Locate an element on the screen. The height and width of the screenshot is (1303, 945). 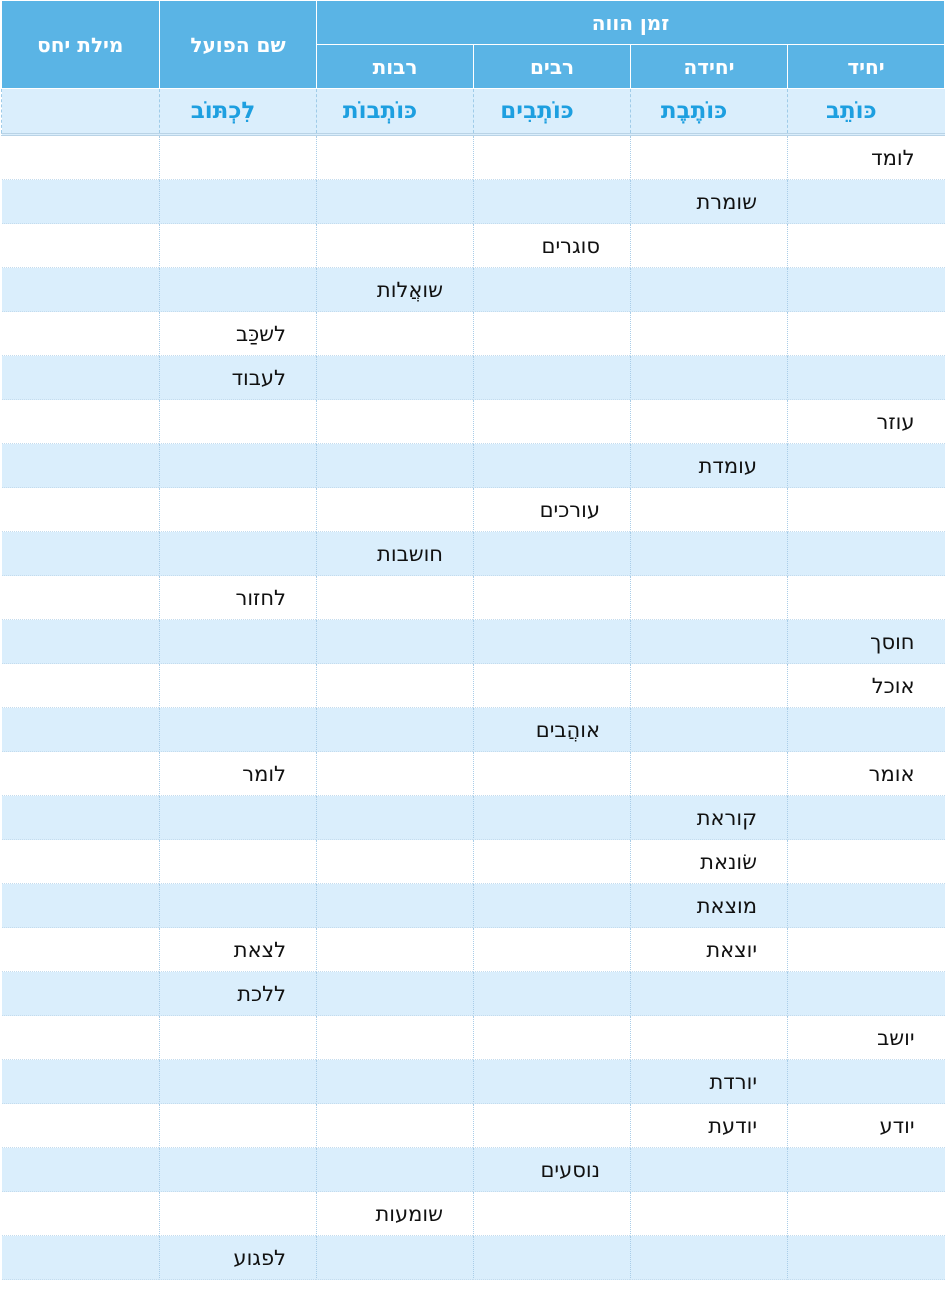
singular-feminine-header: יחידה is located at coordinates (709, 66).